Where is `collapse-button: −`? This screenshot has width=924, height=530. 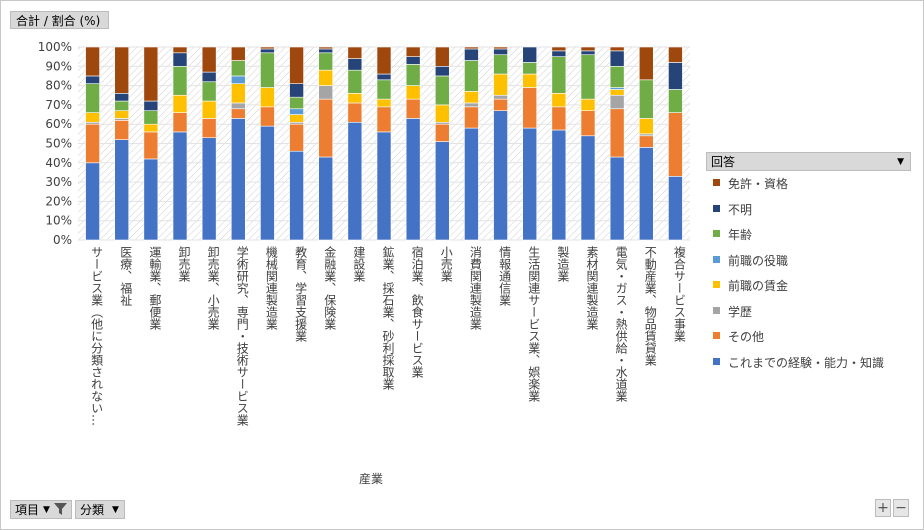
collapse-button: − is located at coordinates (901, 508).